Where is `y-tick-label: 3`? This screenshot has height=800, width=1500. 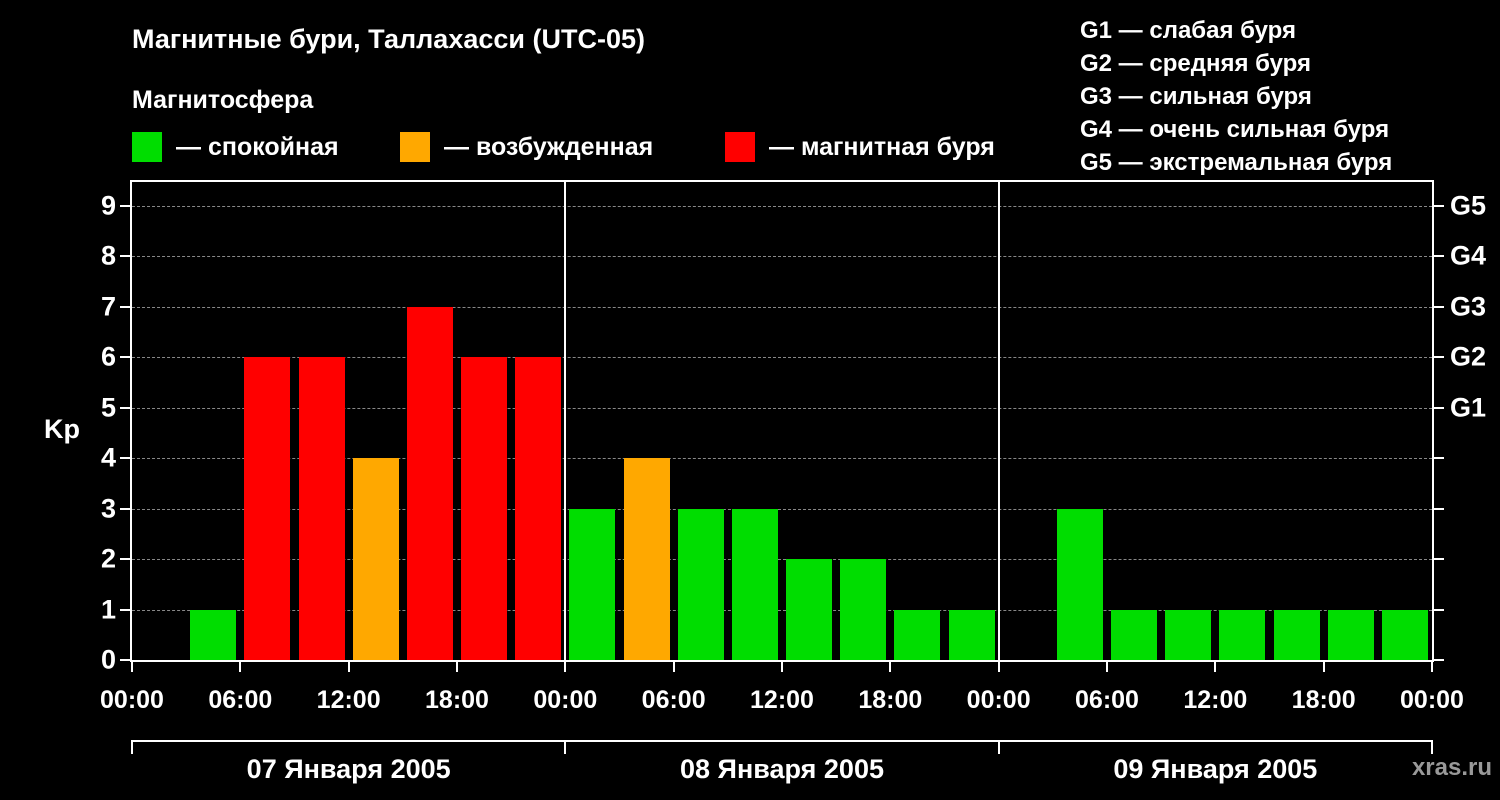 y-tick-label: 3 is located at coordinates (108, 508).